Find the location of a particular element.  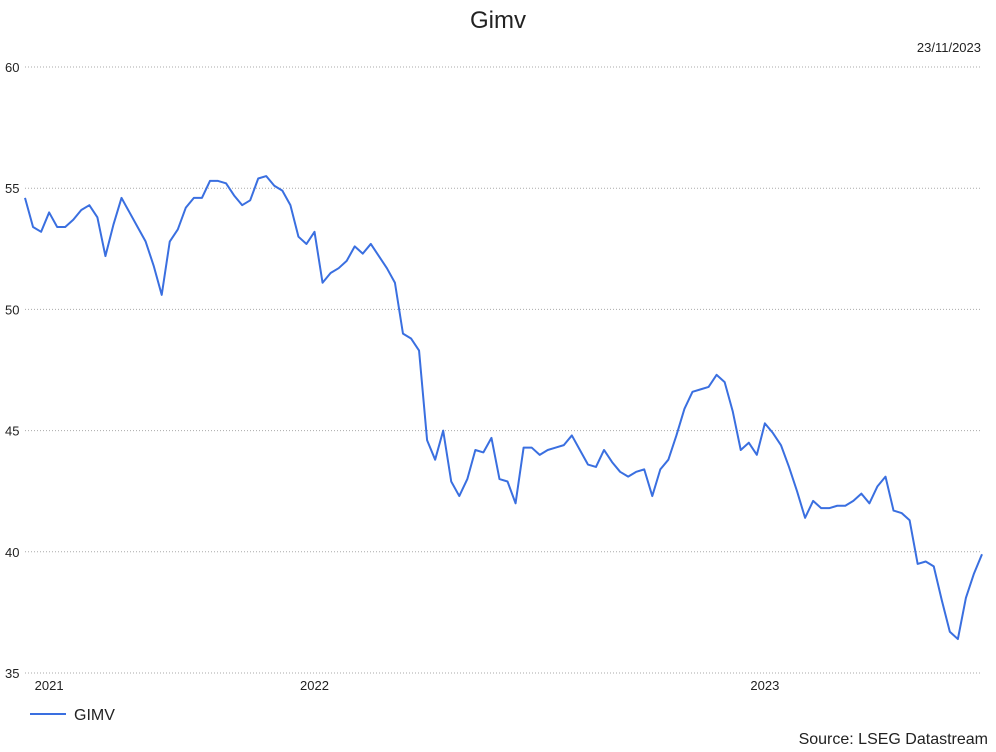

y-tick-label: 35 is located at coordinates (12, 673).